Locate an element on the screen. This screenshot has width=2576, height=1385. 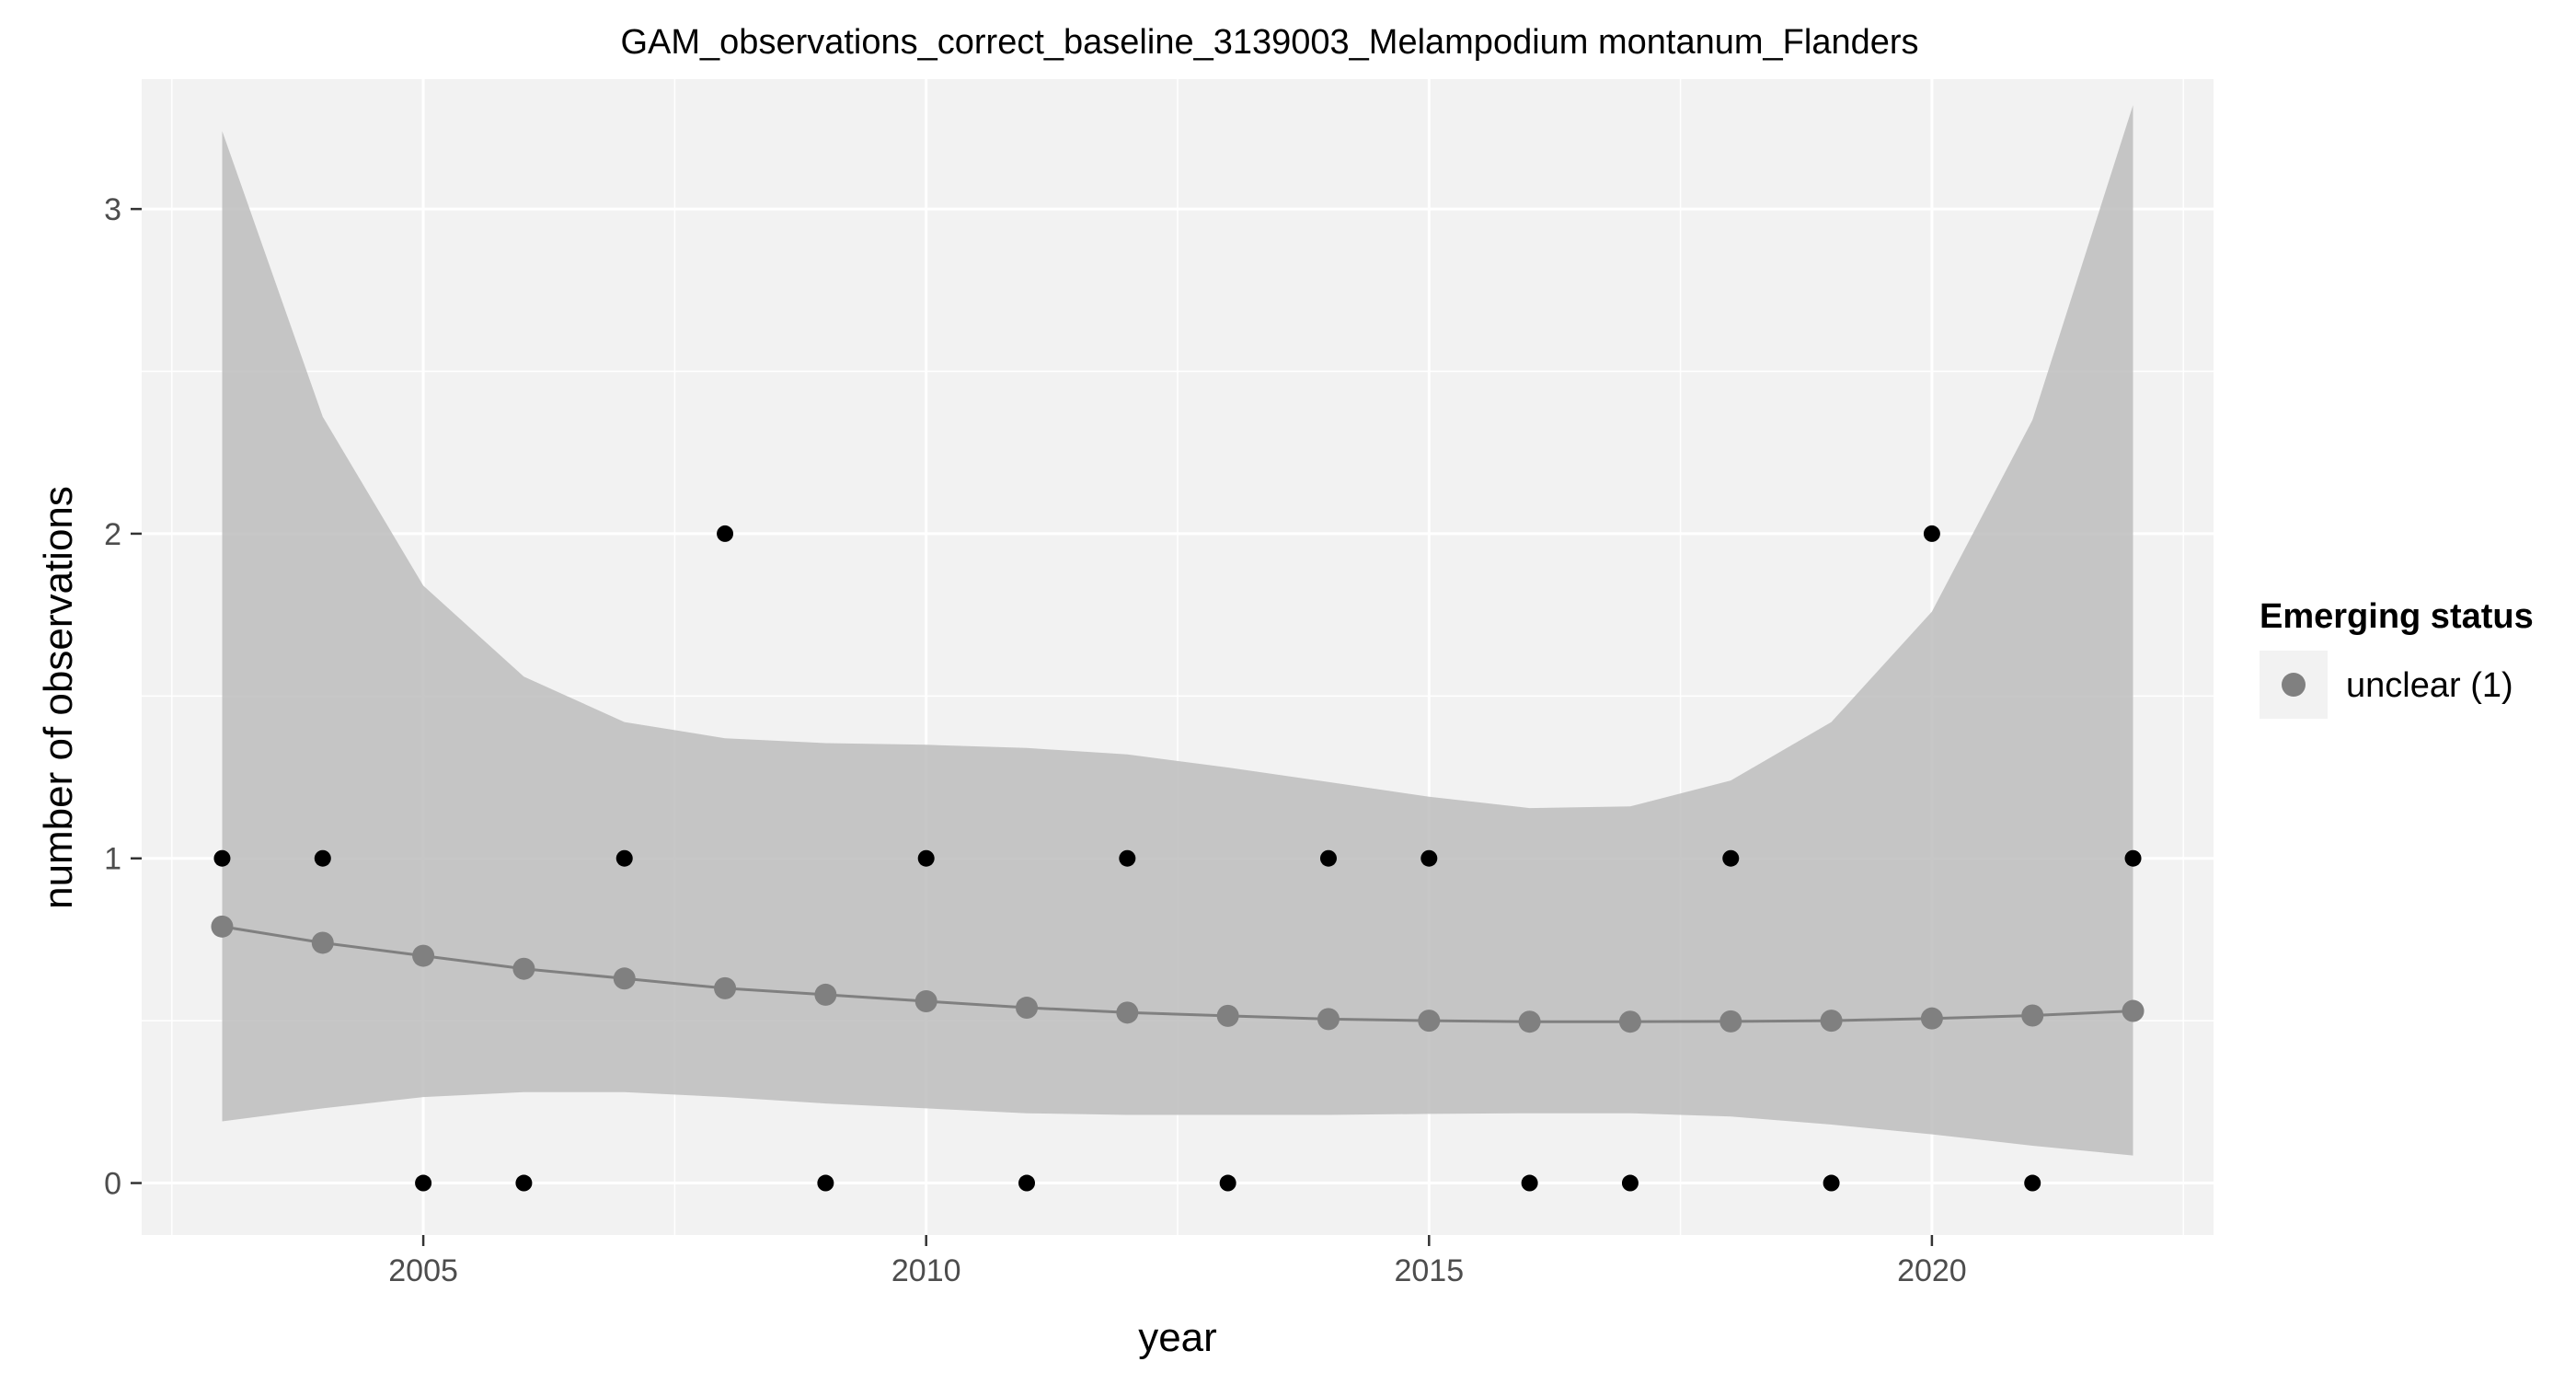
gam-fit-line is located at coordinates (1177, 974).